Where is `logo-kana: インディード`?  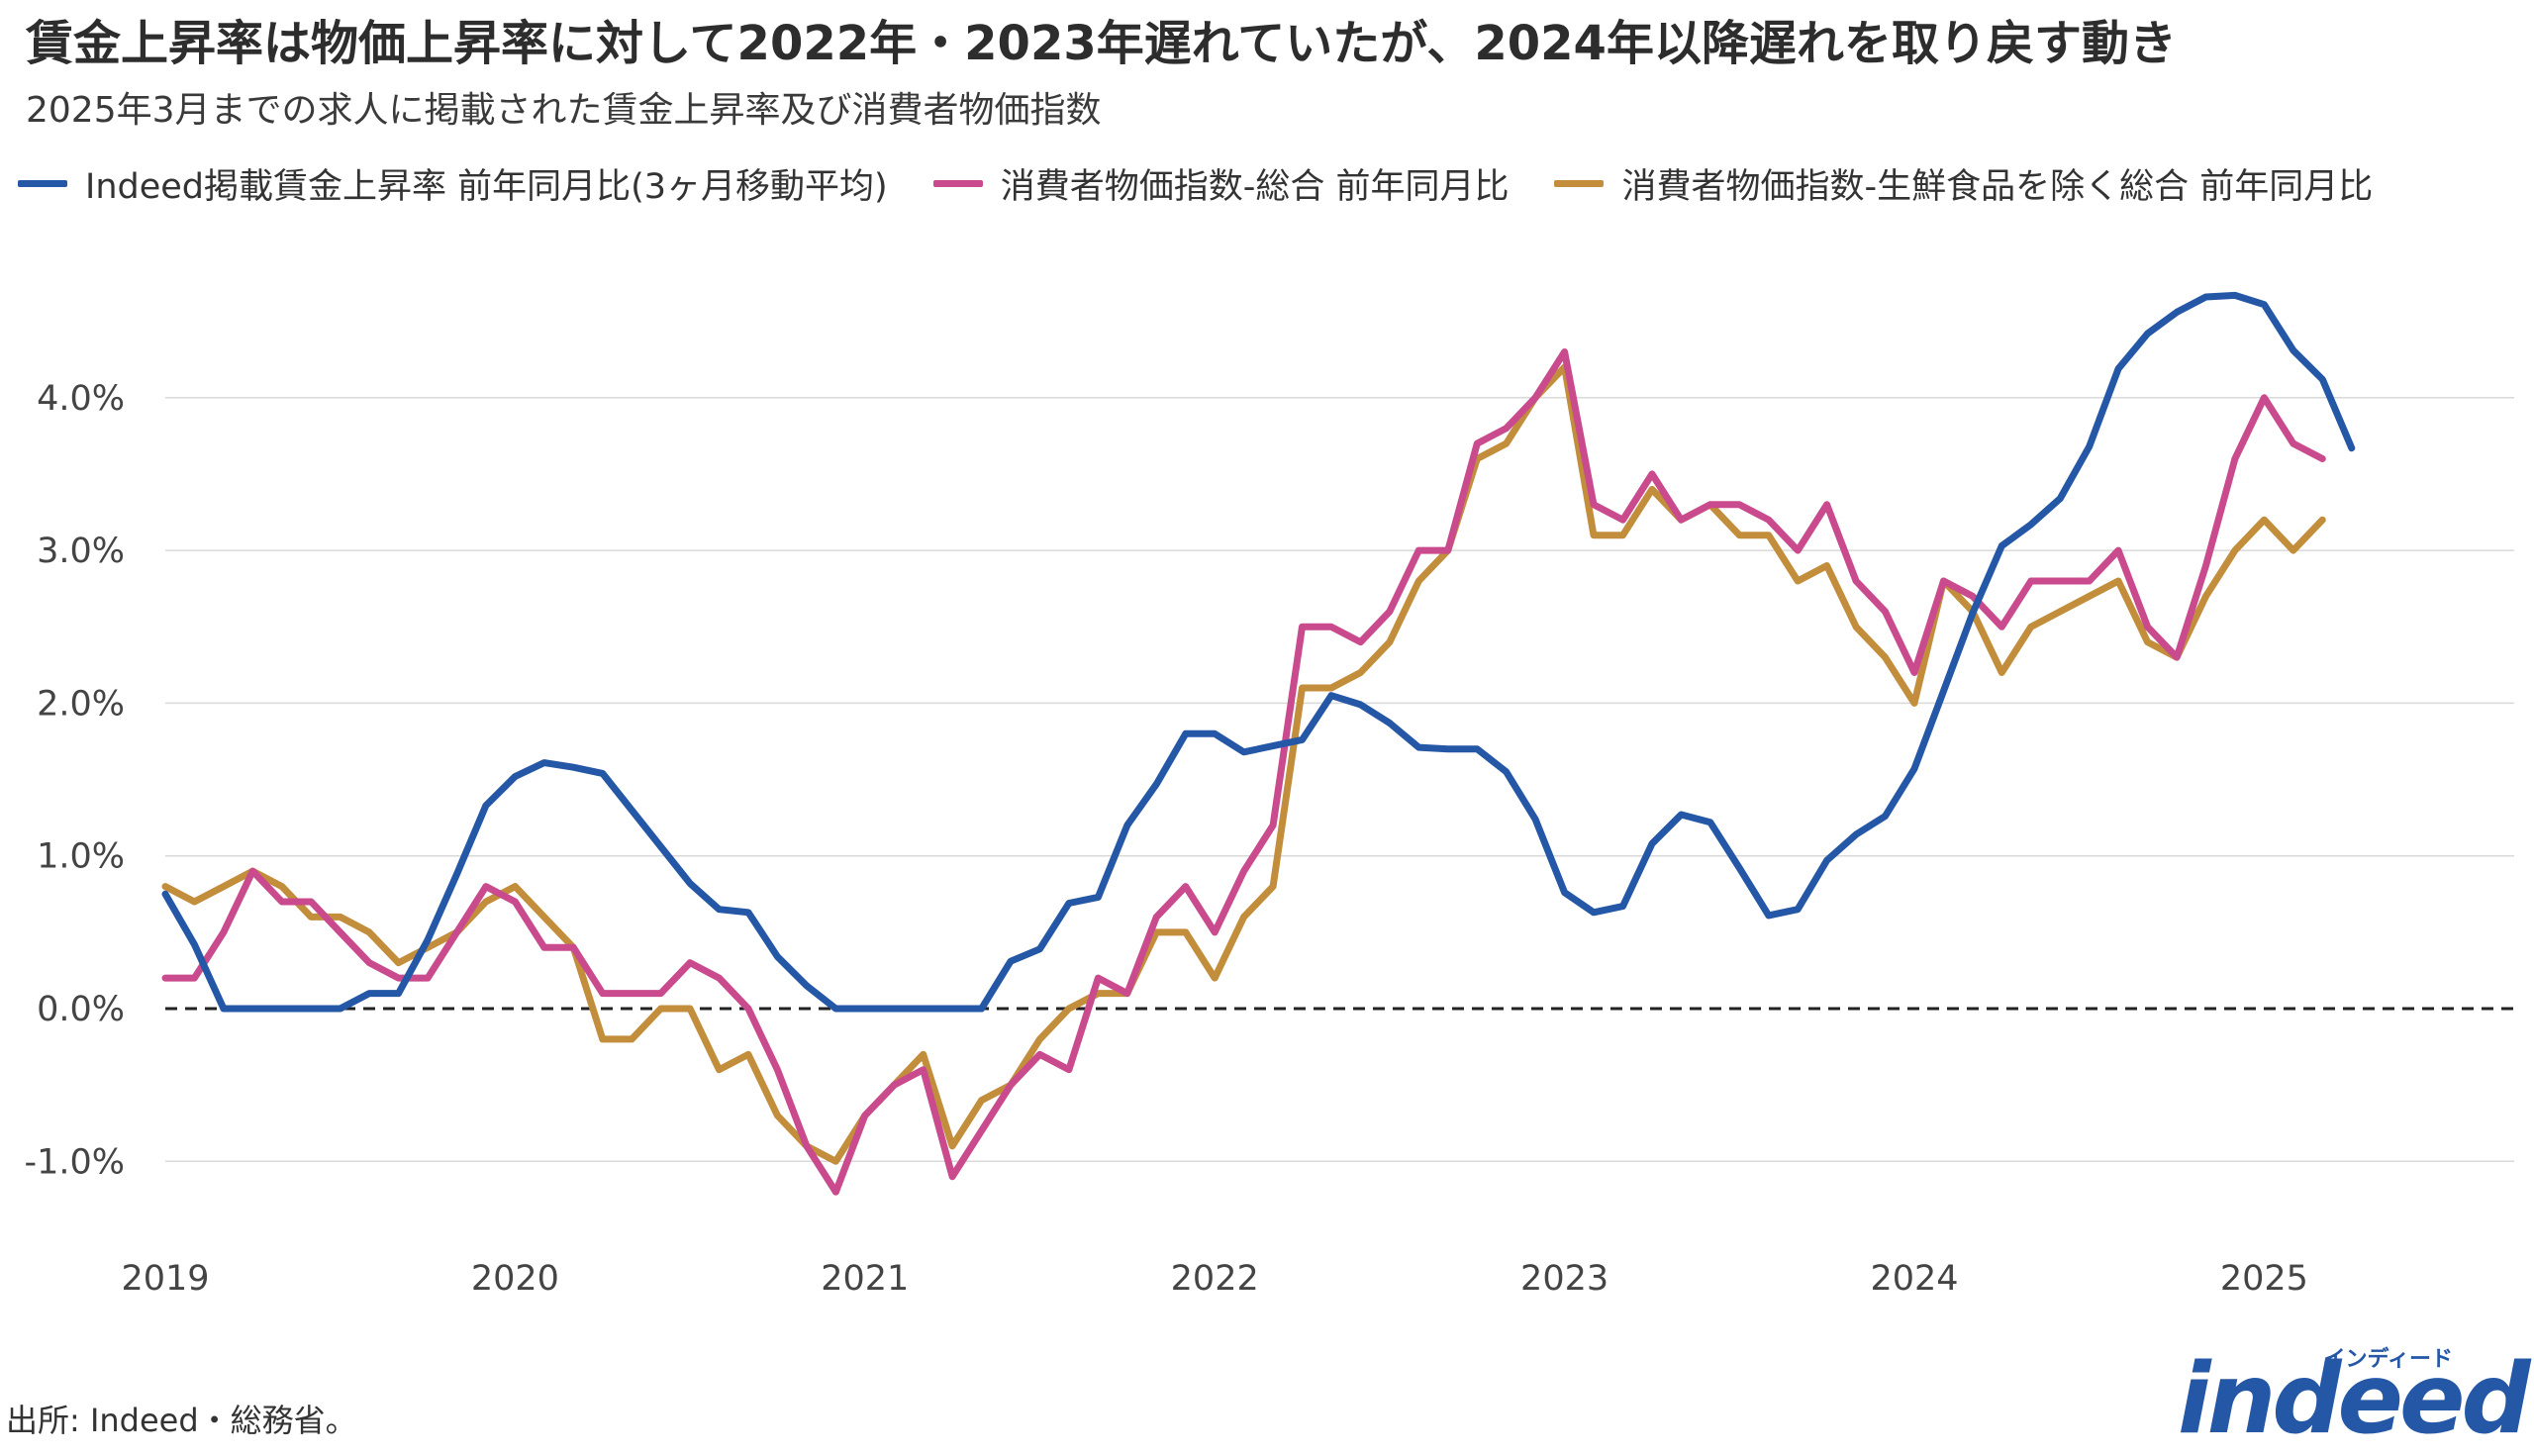
logo-kana: インディード is located at coordinates (2388, 1359).